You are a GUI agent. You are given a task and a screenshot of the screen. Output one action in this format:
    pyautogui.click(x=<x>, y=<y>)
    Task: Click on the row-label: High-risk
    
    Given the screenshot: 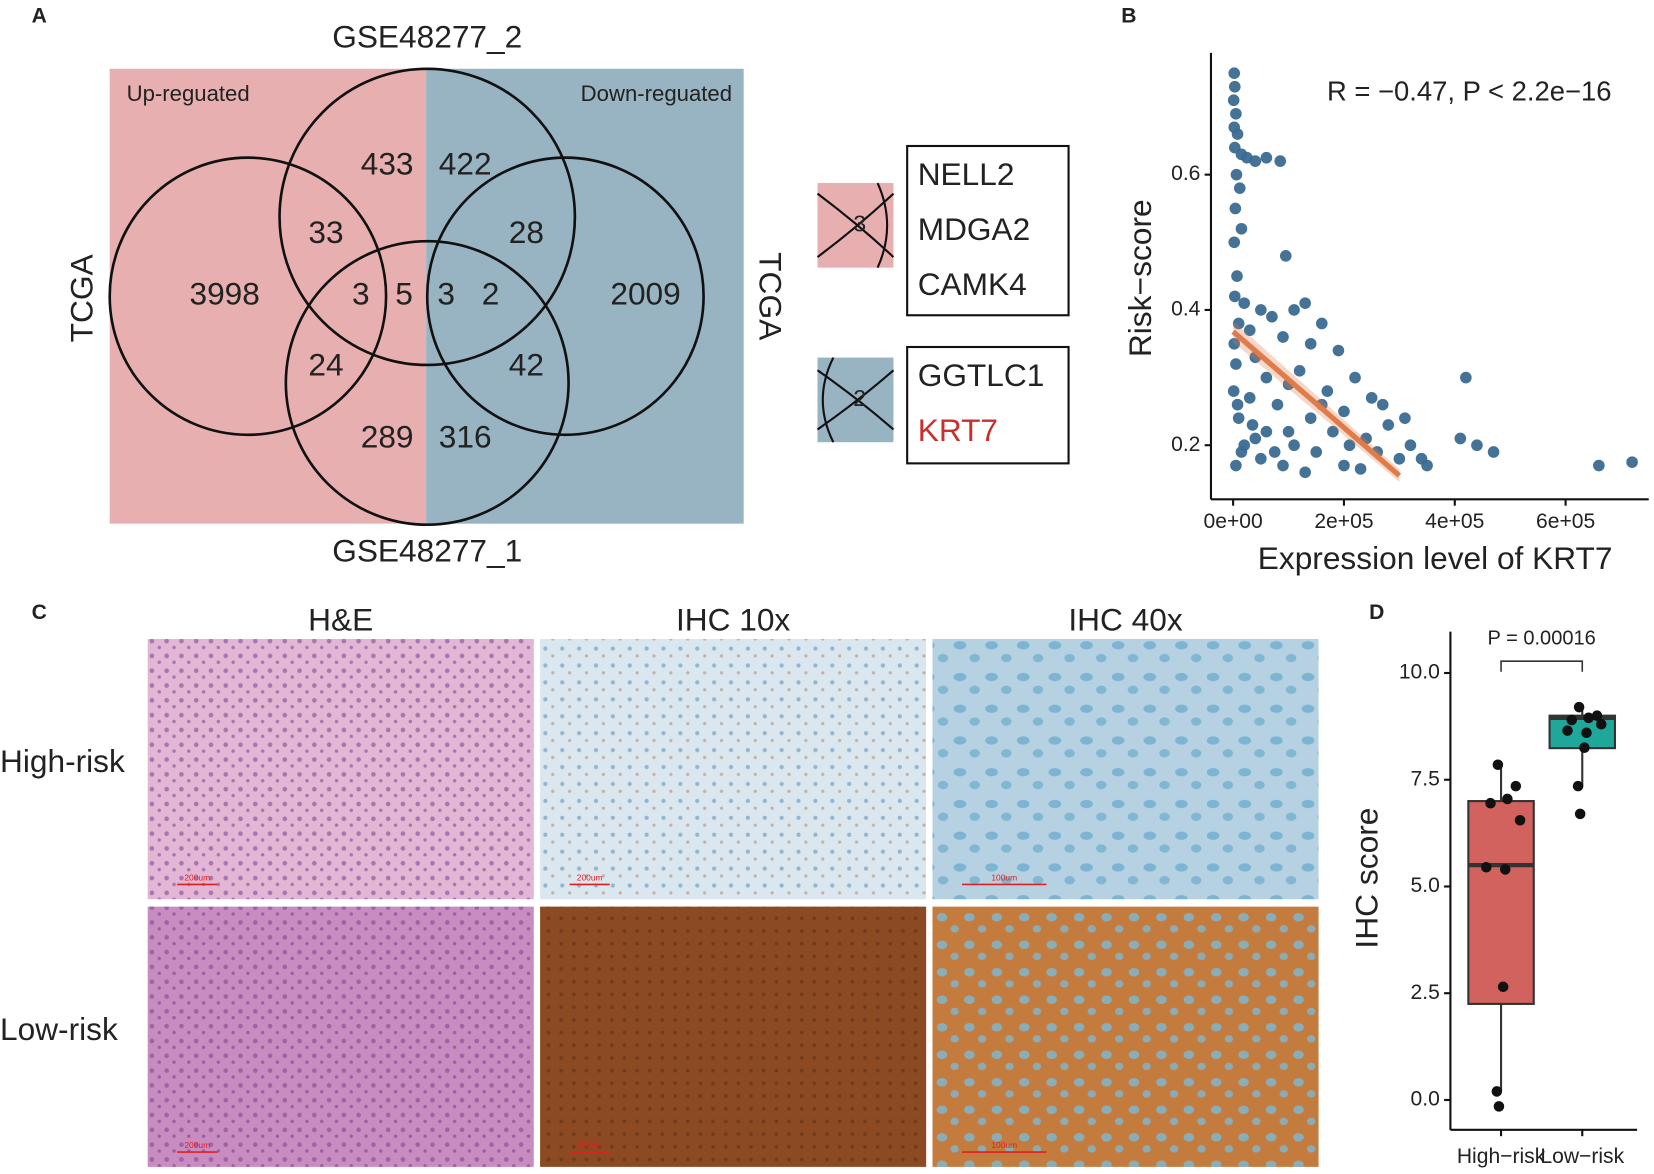 What is the action you would take?
    pyautogui.click(x=62, y=761)
    